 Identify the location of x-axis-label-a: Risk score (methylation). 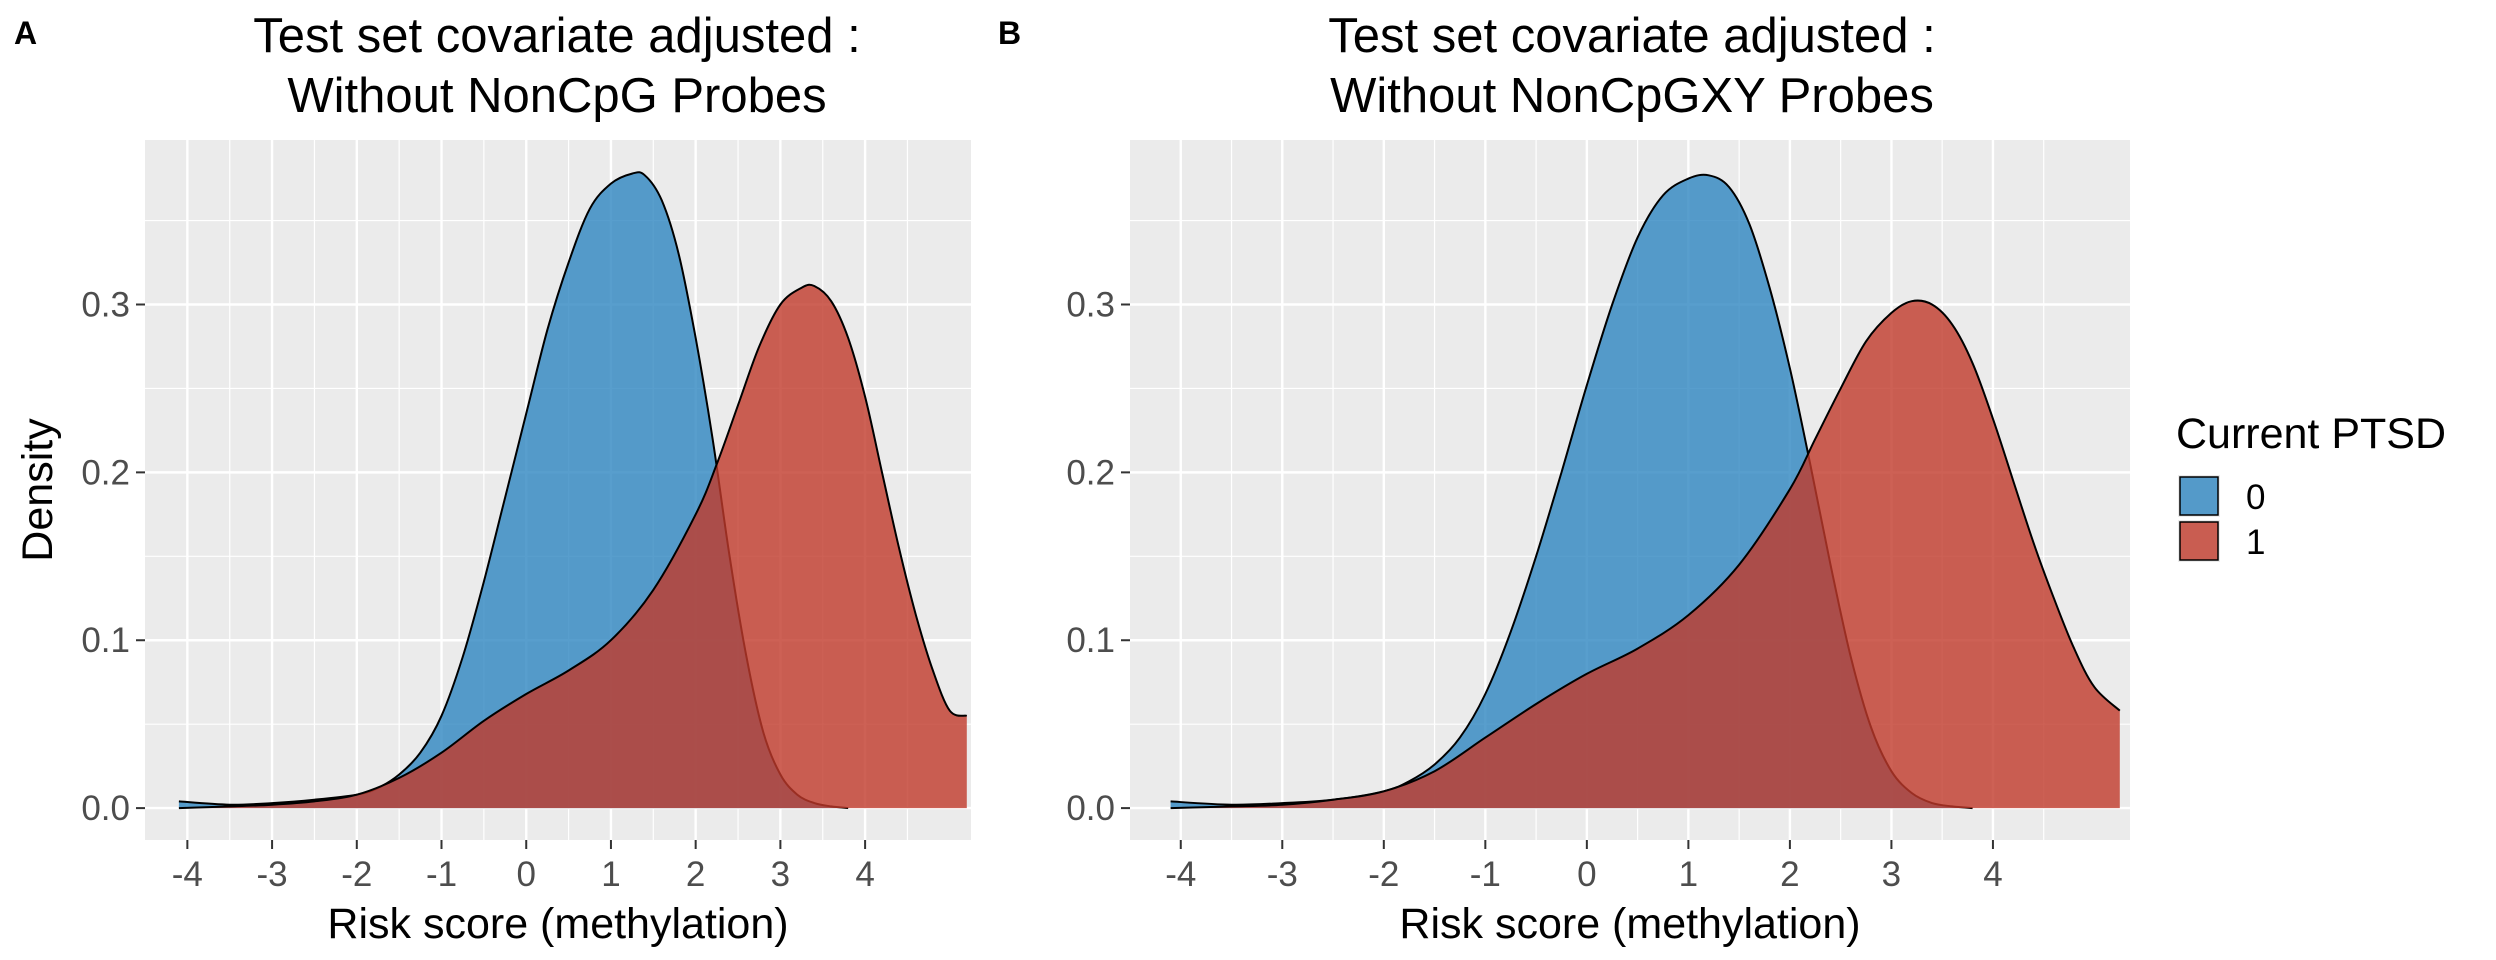
(557, 924).